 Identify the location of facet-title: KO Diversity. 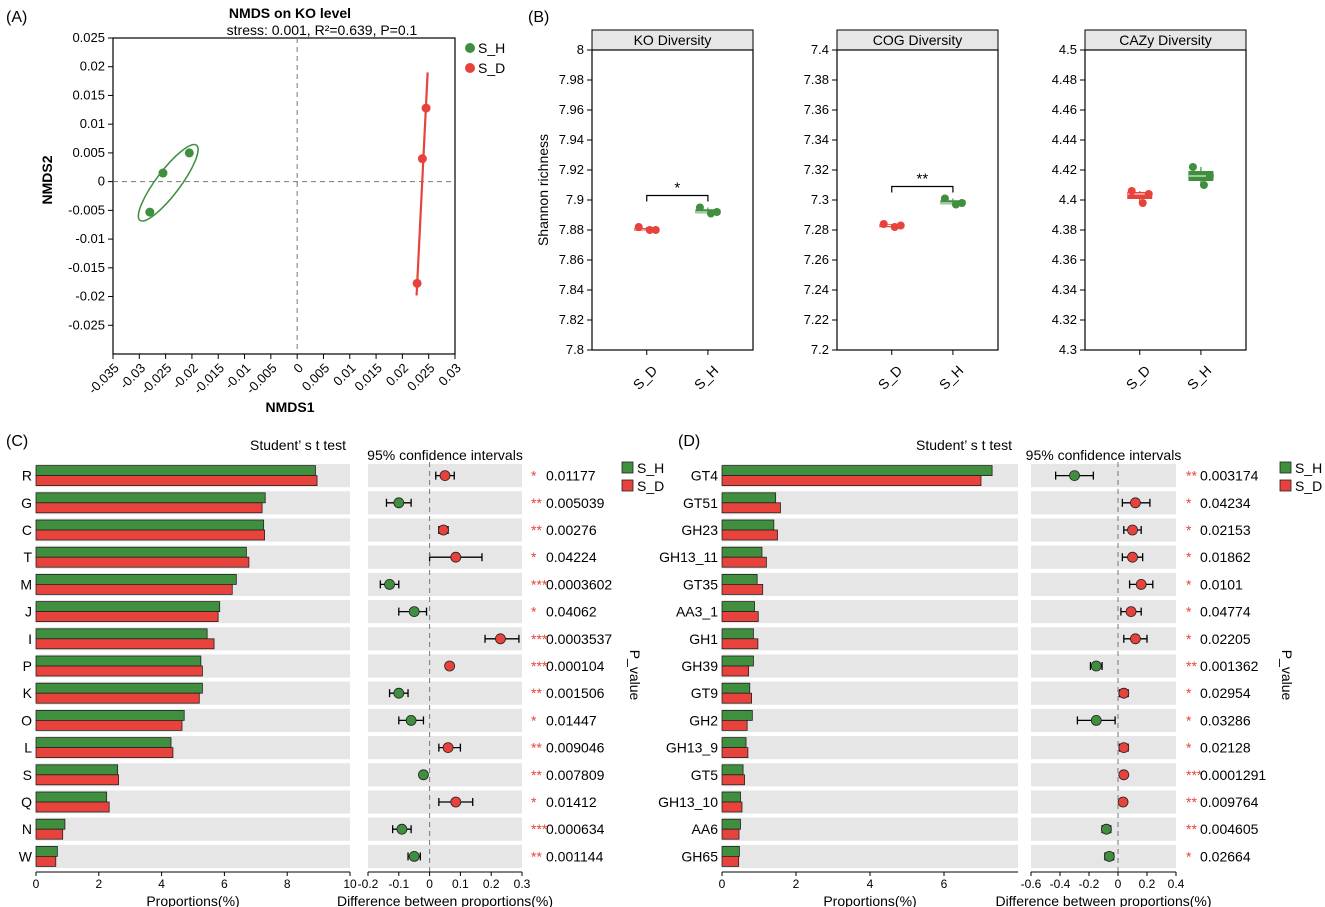
(673, 40).